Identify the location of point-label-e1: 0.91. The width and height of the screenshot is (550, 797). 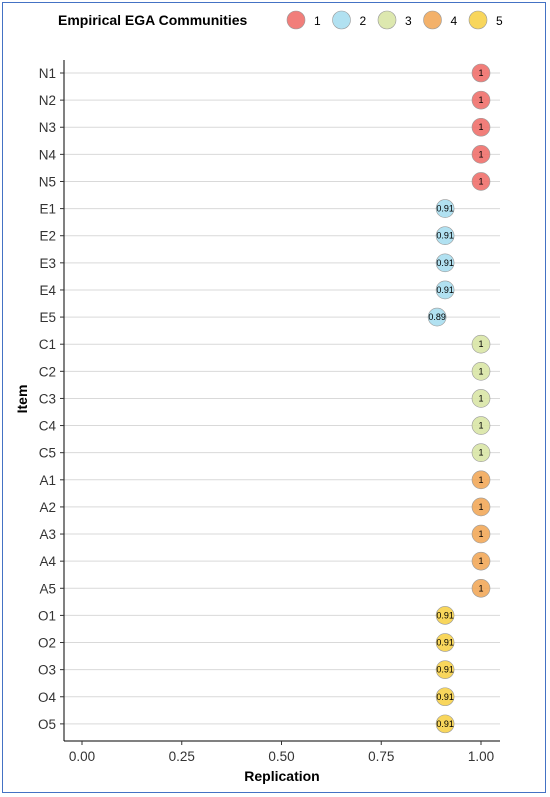
(445, 209).